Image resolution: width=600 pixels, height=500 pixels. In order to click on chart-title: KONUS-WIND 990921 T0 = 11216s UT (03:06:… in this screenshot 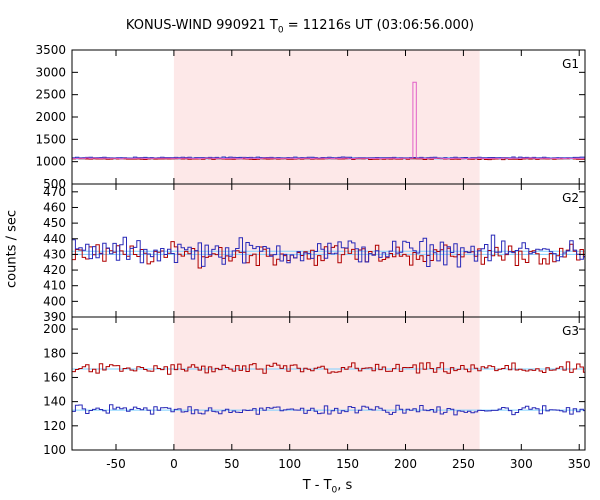, I will do `click(300, 27)`.